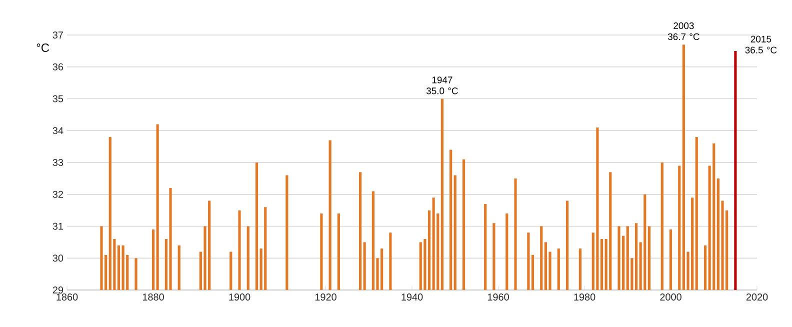 The width and height of the screenshot is (792, 327). What do you see at coordinates (325, 297) in the screenshot?
I see `x-tick-label: 1920` at bounding box center [325, 297].